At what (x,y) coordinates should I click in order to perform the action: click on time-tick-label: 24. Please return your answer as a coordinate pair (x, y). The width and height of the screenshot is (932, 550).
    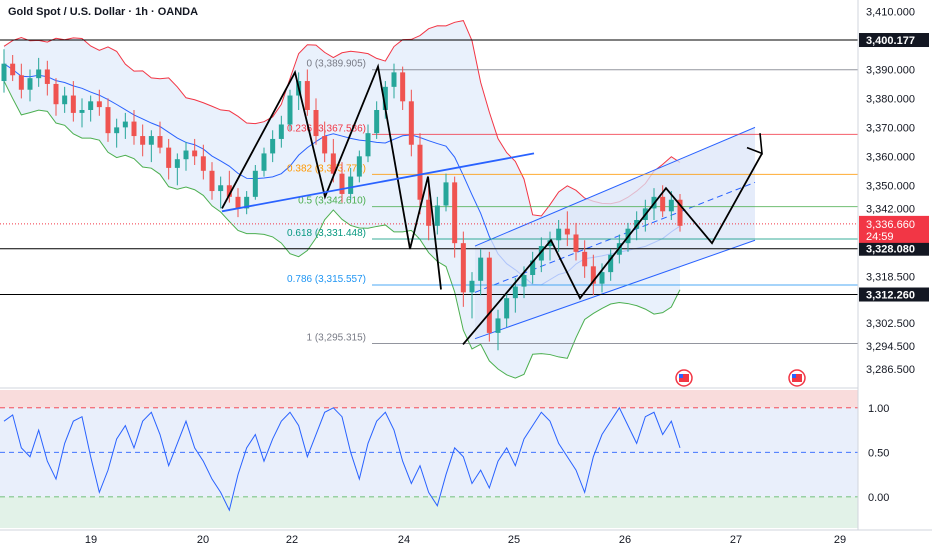
    Looking at the image, I should click on (404, 540).